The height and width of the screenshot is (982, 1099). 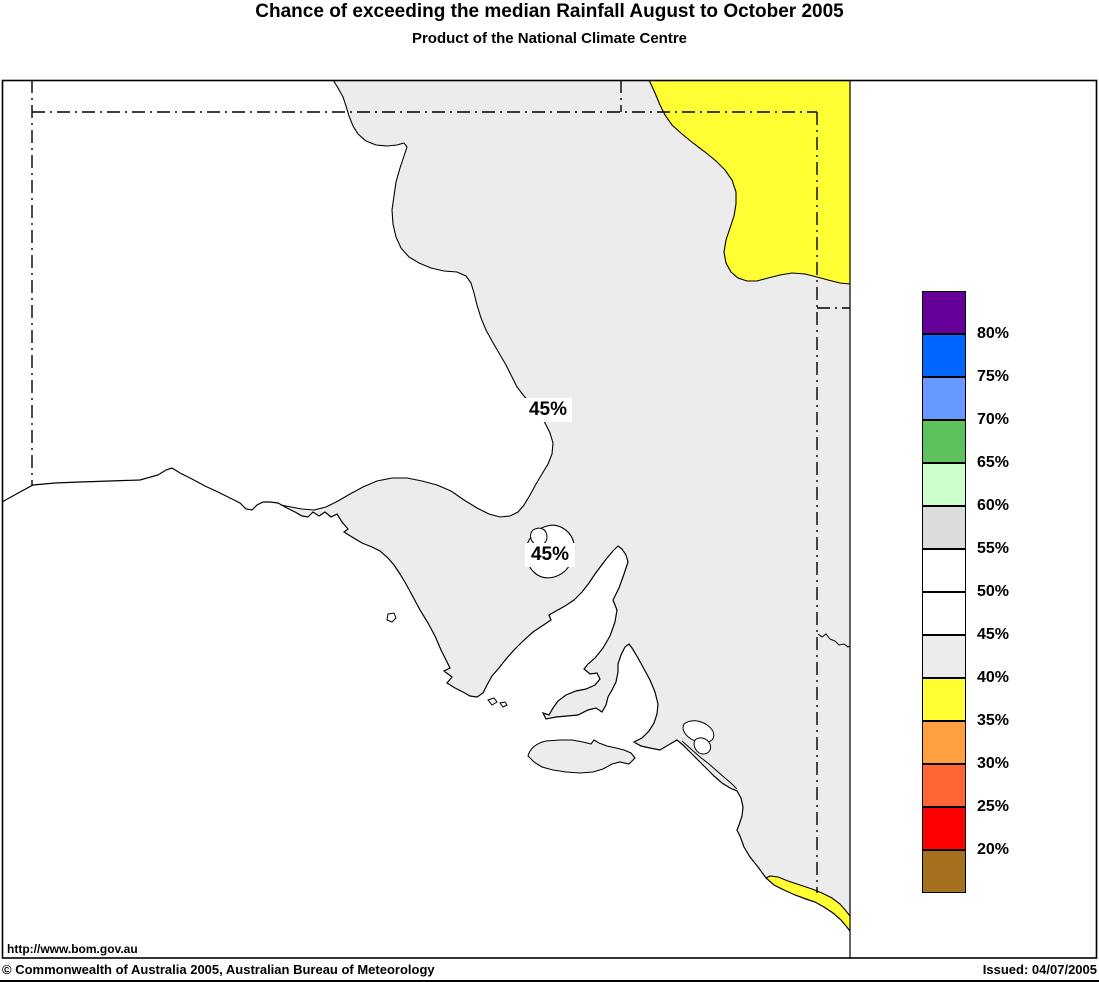 What do you see at coordinates (993, 677) in the screenshot?
I see `legend-boundary-label: 40%` at bounding box center [993, 677].